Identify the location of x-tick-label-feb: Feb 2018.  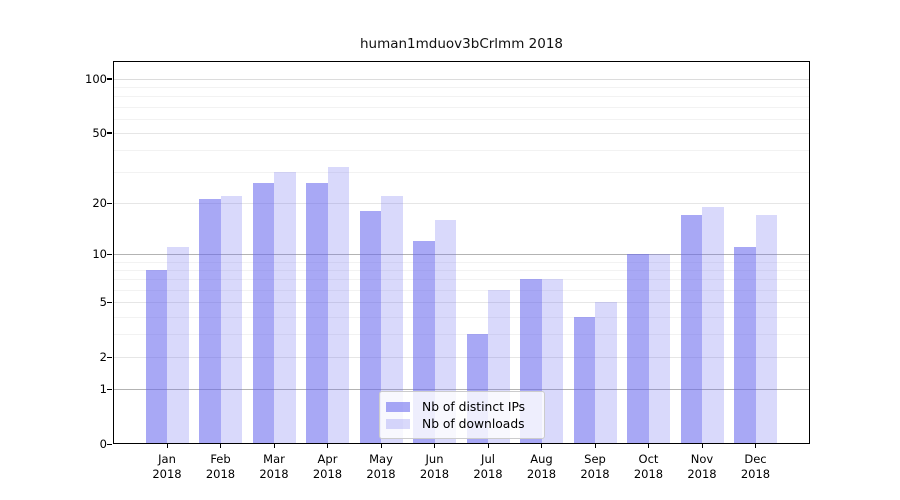
(220, 467).